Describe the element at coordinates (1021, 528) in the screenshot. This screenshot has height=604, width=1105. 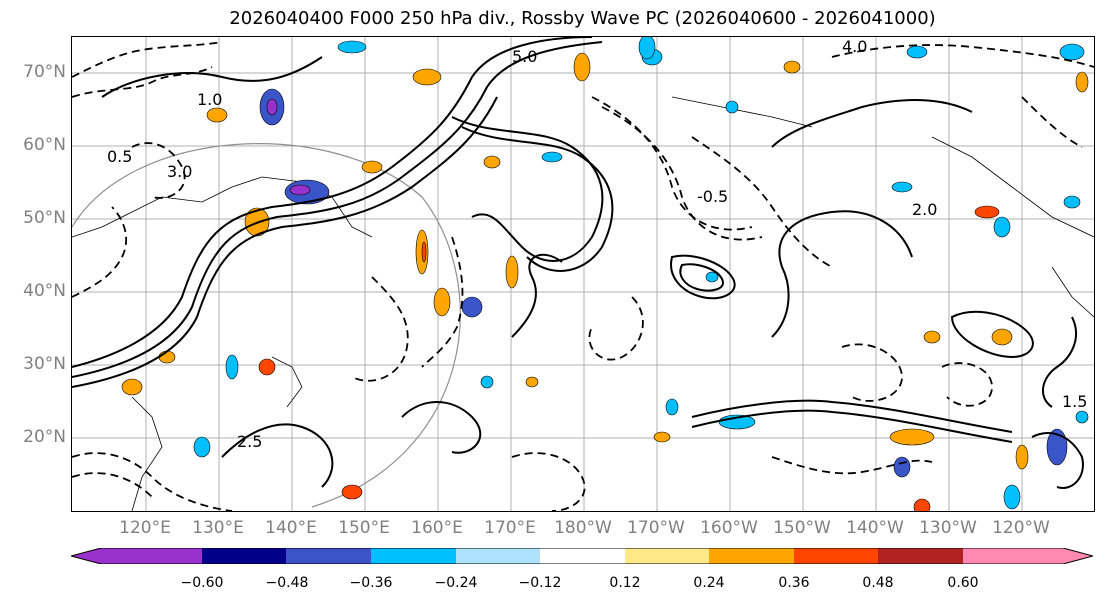
I see `lon-label-120w: 120°W` at that location.